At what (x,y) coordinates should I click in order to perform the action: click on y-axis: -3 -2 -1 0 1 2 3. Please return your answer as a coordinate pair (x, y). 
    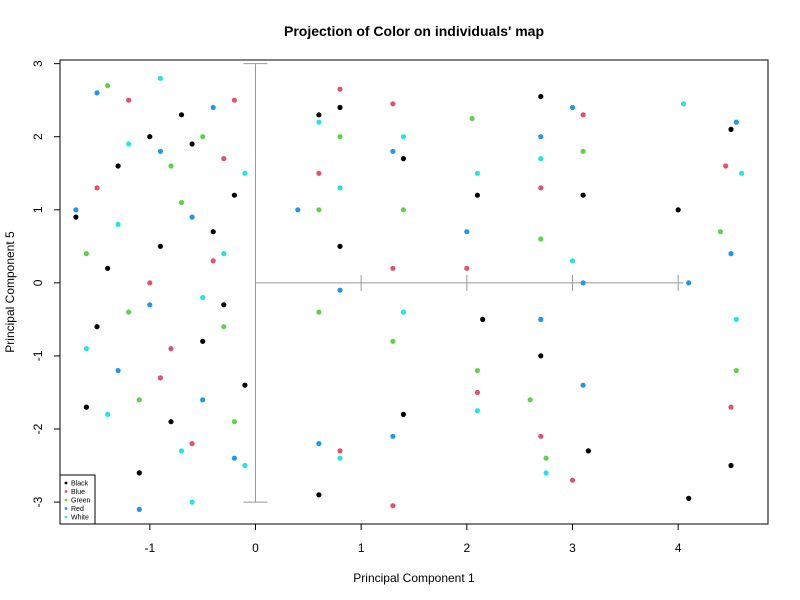
    Looking at the image, I should click on (45, 283).